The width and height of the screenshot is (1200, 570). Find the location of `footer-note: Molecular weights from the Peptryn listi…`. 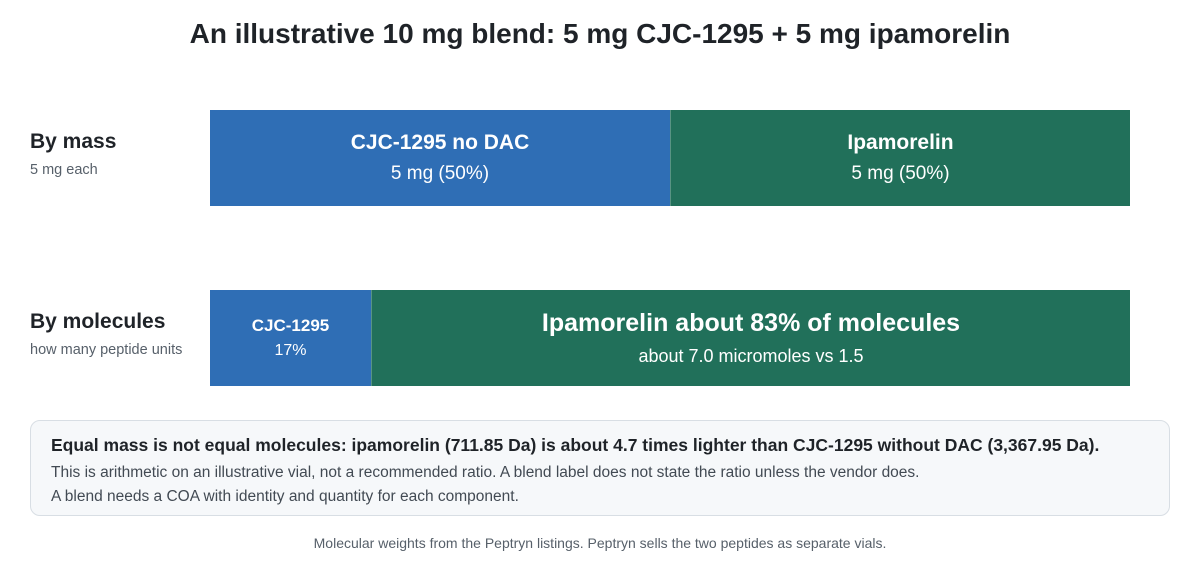

footer-note: Molecular weights from the Peptryn listi… is located at coordinates (600, 543).